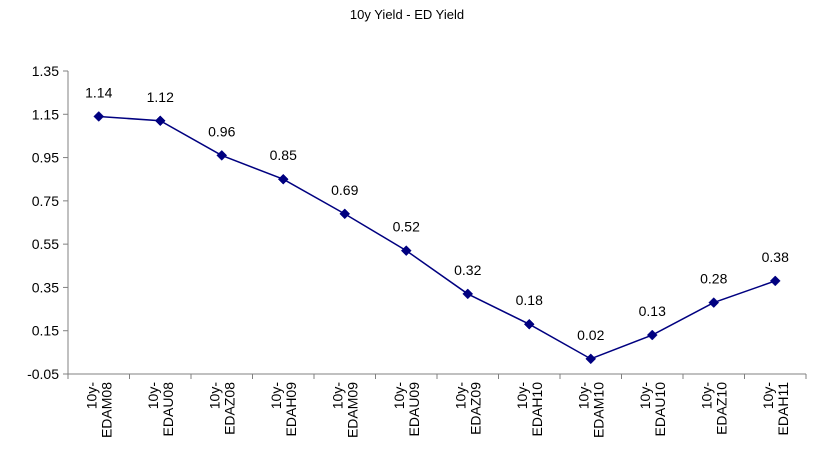 Image resolution: width=815 pixels, height=456 pixels. I want to click on x-tick-label-line: EDAM08, so click(106, 410).